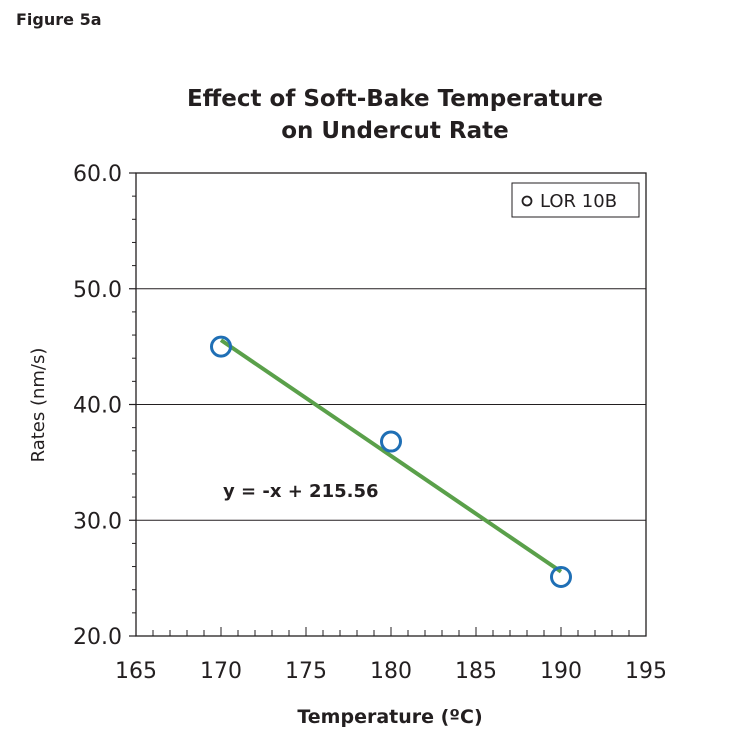  What do you see at coordinates (394, 131) in the screenshot?
I see `chart-subtitle: on Undercut Rate` at bounding box center [394, 131].